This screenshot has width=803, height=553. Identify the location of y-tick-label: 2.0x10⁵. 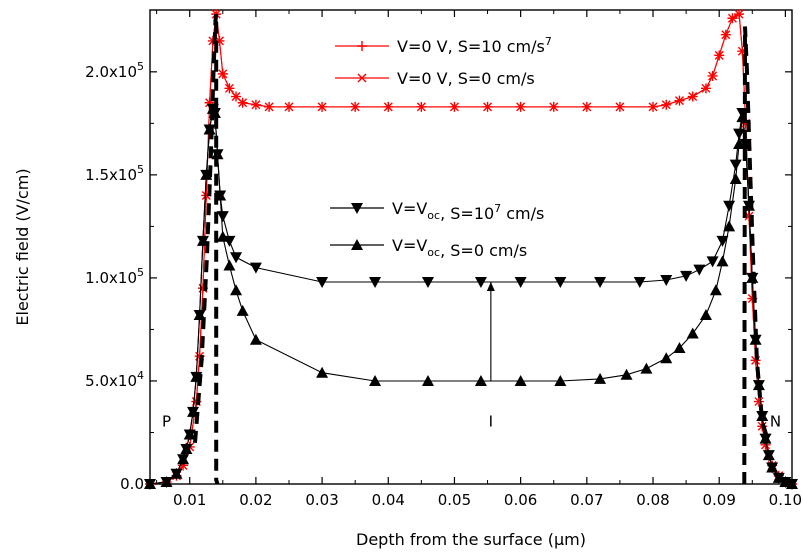
(114, 70).